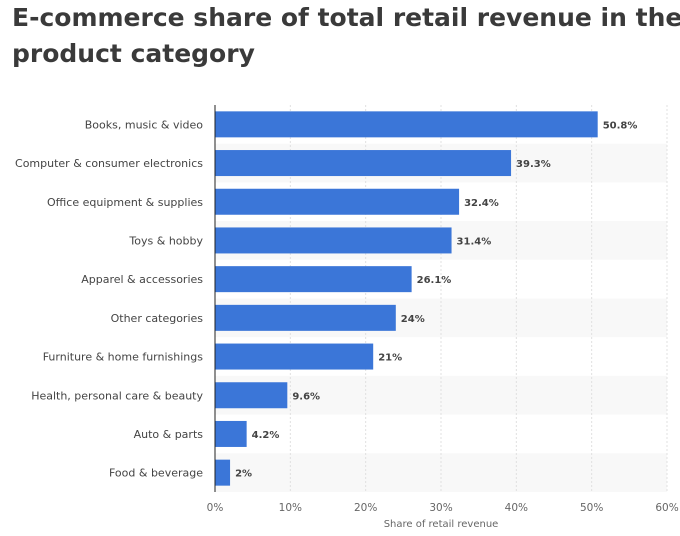  I want to click on x-tick-label: 20%, so click(365, 508).